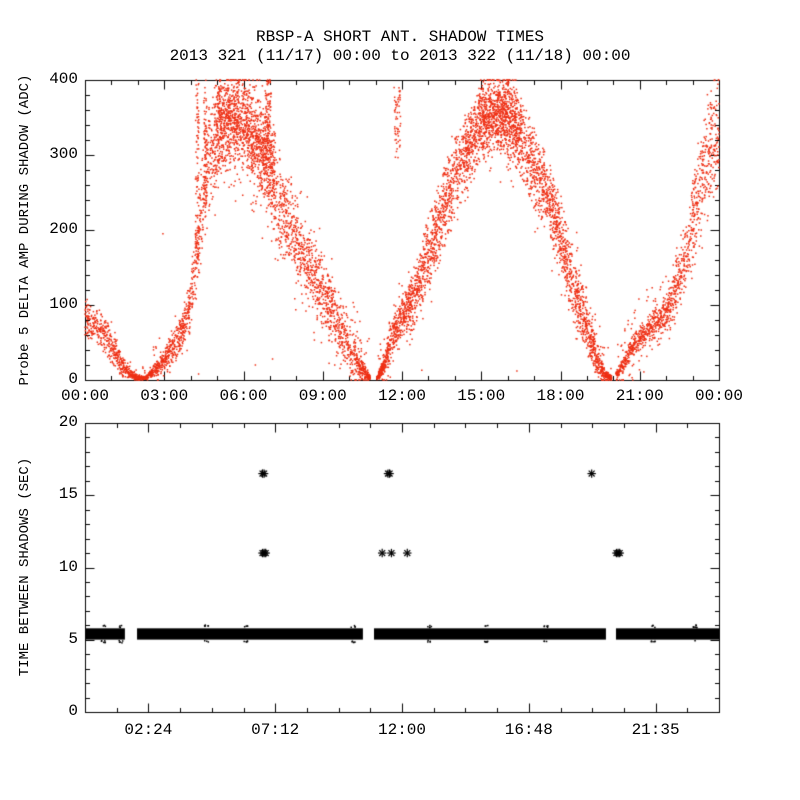 This screenshot has width=800, height=800. What do you see at coordinates (639, 396) in the screenshot?
I see `top-x-tick-label: 21:00` at bounding box center [639, 396].